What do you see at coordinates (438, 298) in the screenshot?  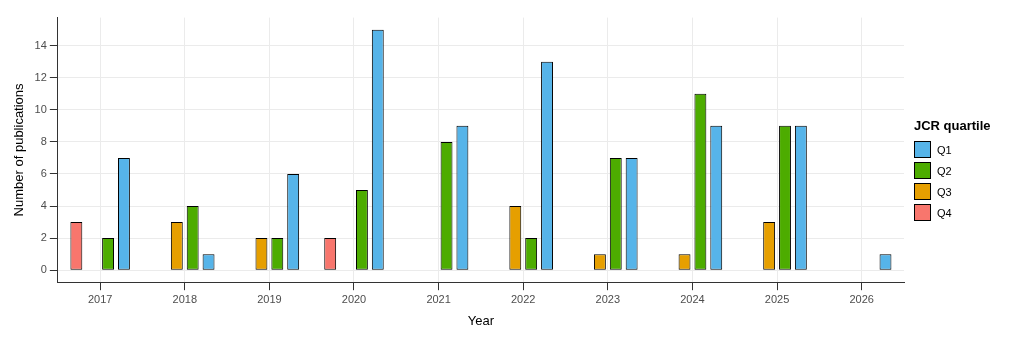 I see `x-tick-label: 2021` at bounding box center [438, 298].